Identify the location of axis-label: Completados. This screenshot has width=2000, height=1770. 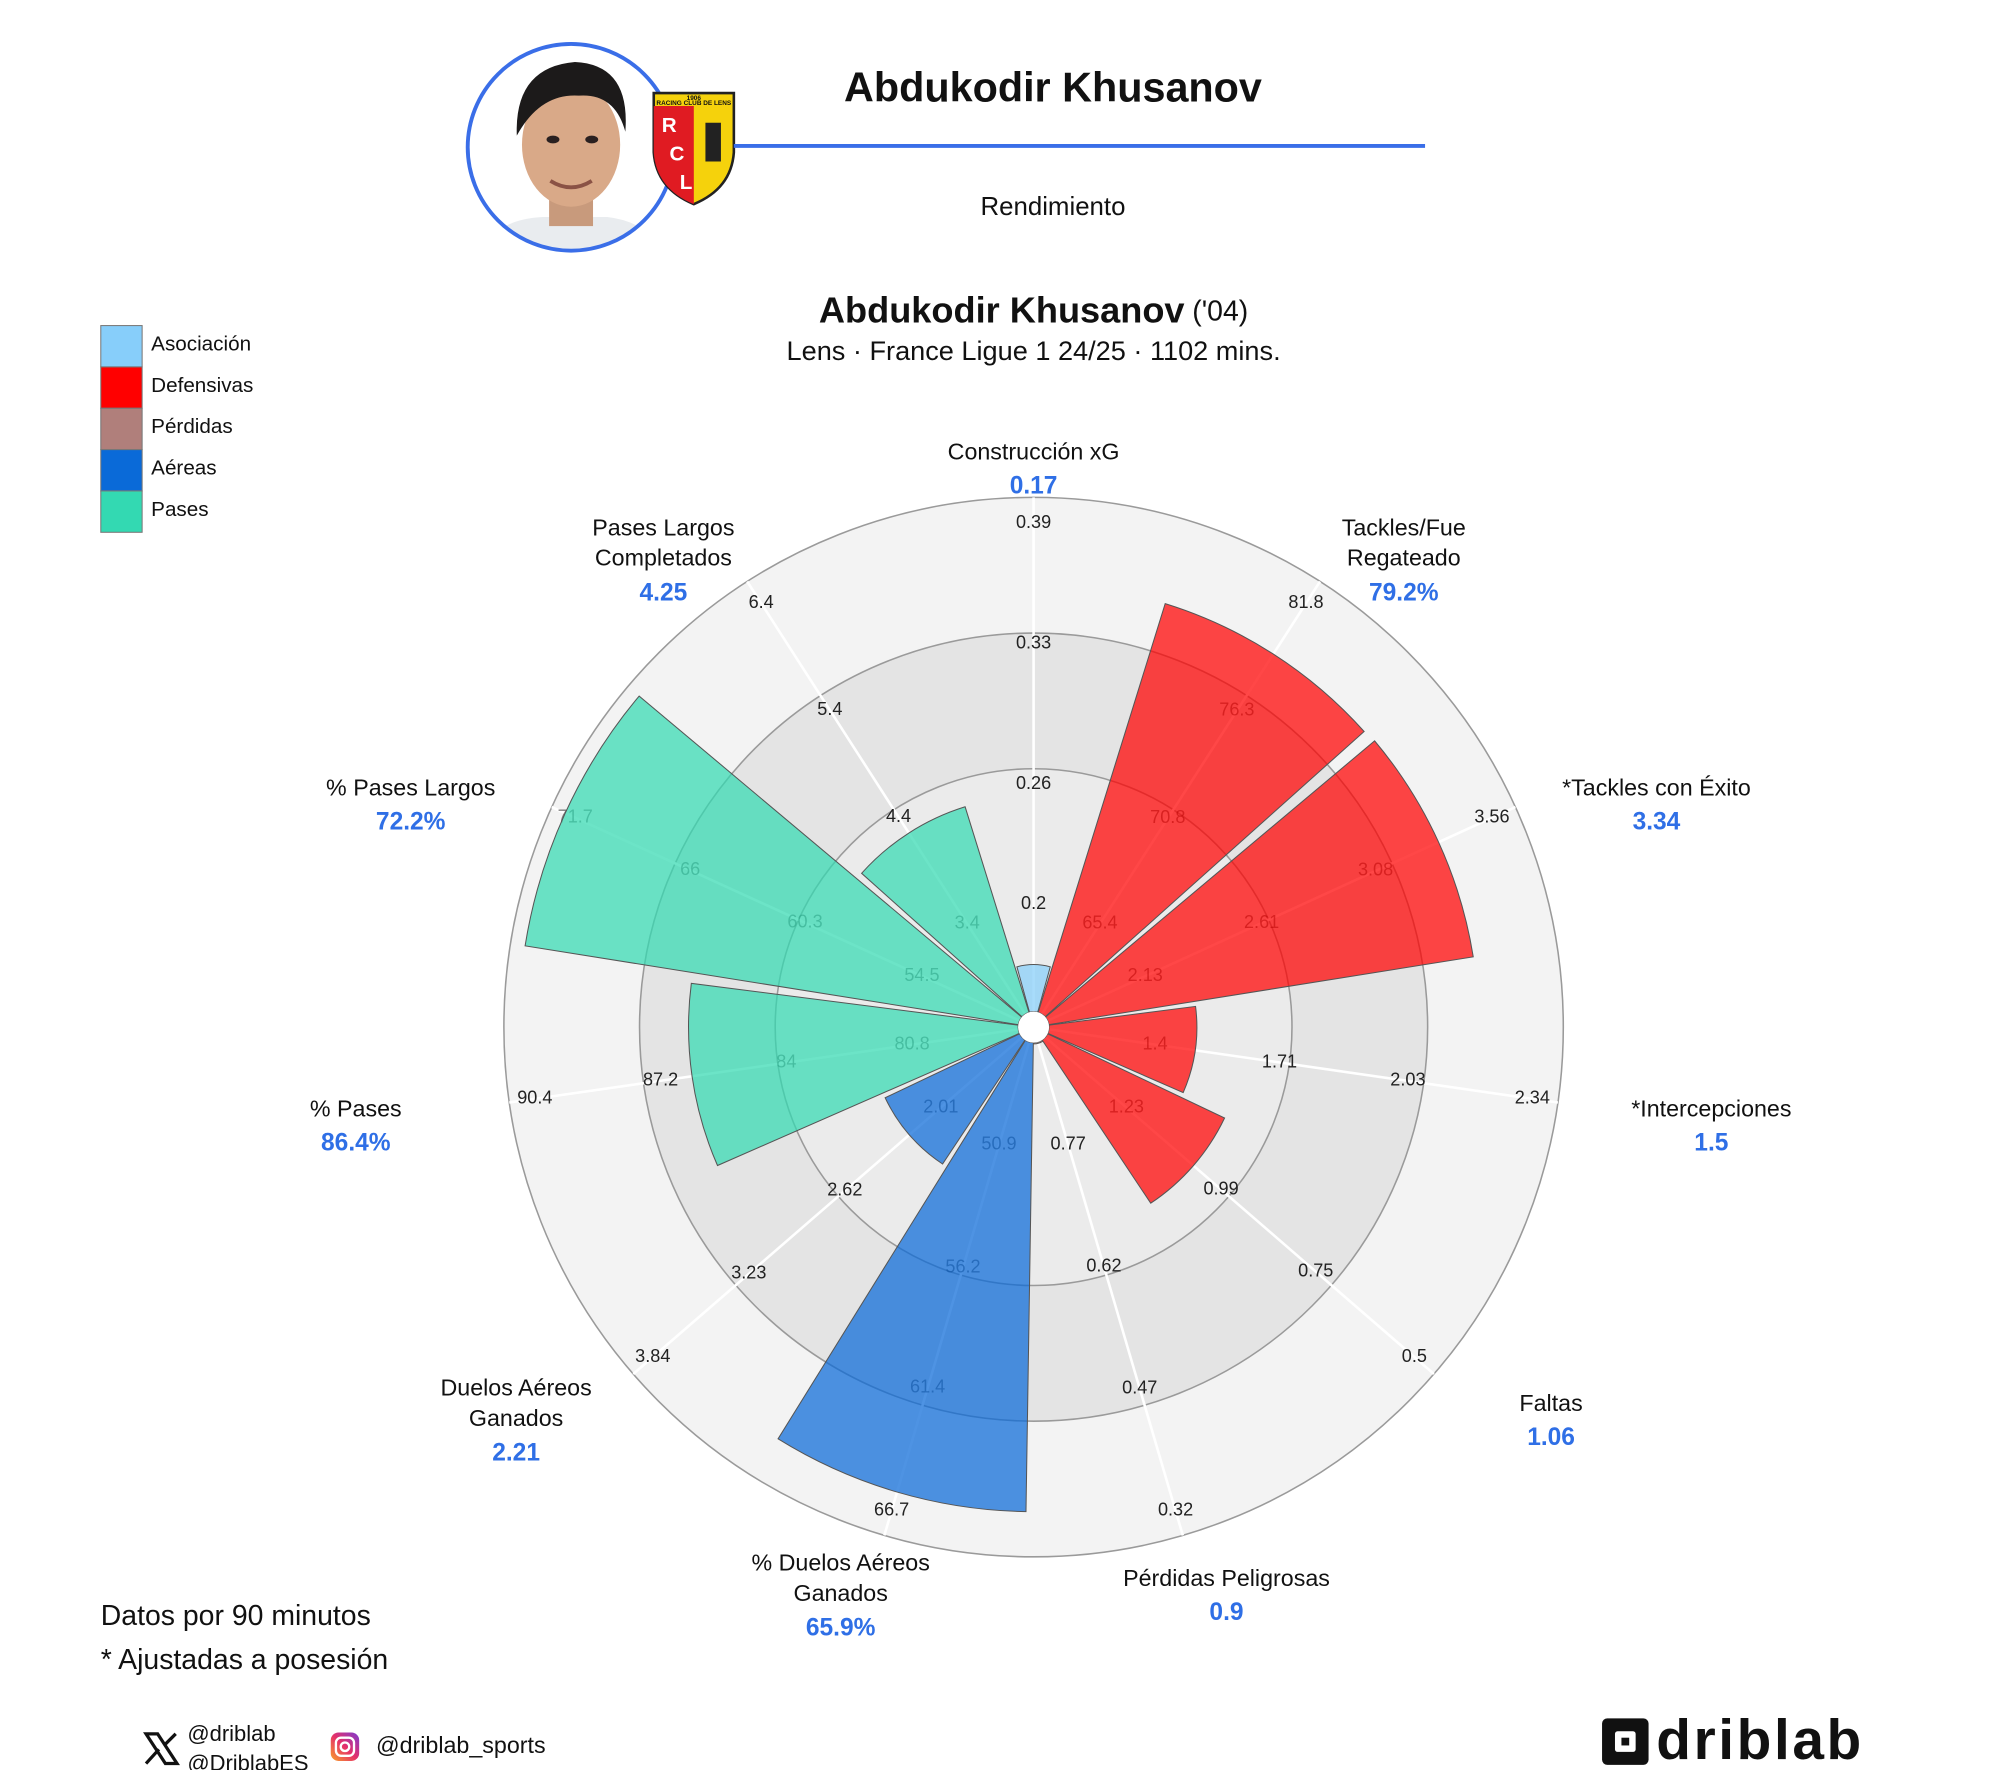
(663, 558).